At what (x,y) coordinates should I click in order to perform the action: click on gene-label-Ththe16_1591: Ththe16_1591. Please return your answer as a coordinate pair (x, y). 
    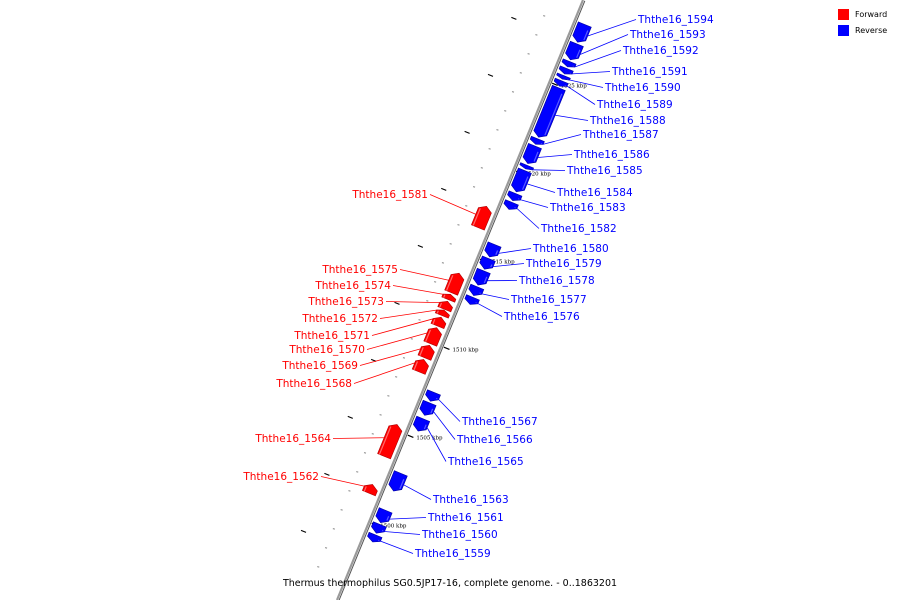
    Looking at the image, I should click on (649, 72).